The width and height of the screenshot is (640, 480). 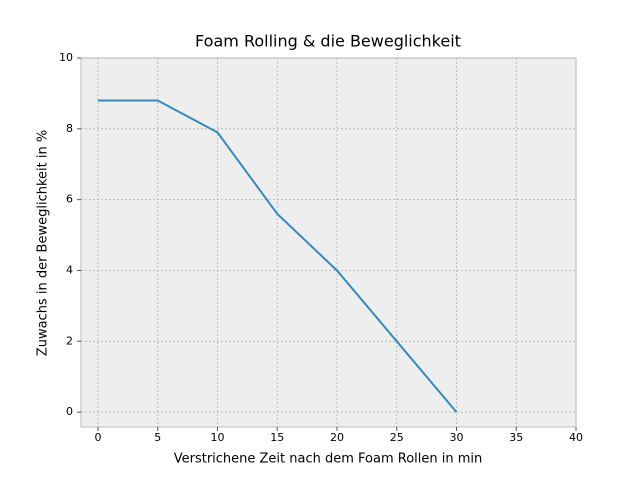 What do you see at coordinates (66, 57) in the screenshot?
I see `y-tick-label: 10` at bounding box center [66, 57].